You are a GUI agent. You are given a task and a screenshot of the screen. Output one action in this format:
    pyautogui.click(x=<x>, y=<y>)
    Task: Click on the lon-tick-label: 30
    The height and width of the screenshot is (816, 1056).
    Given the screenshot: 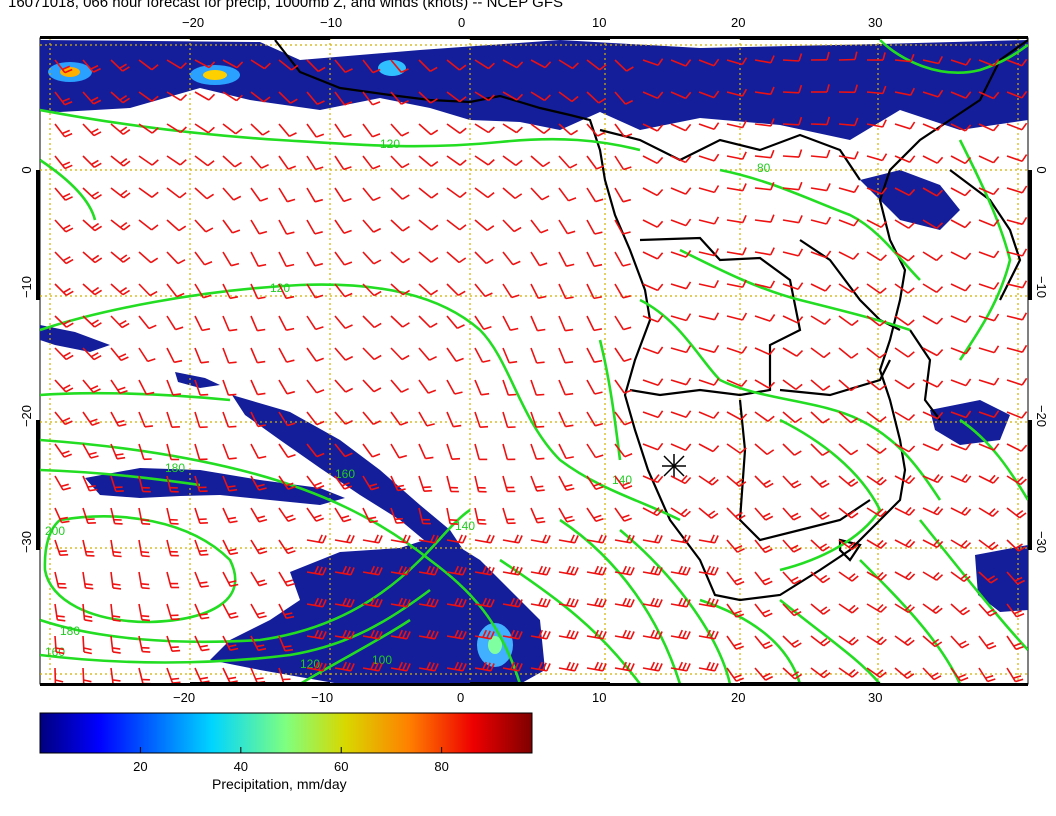 What is the action you would take?
    pyautogui.click(x=875, y=697)
    